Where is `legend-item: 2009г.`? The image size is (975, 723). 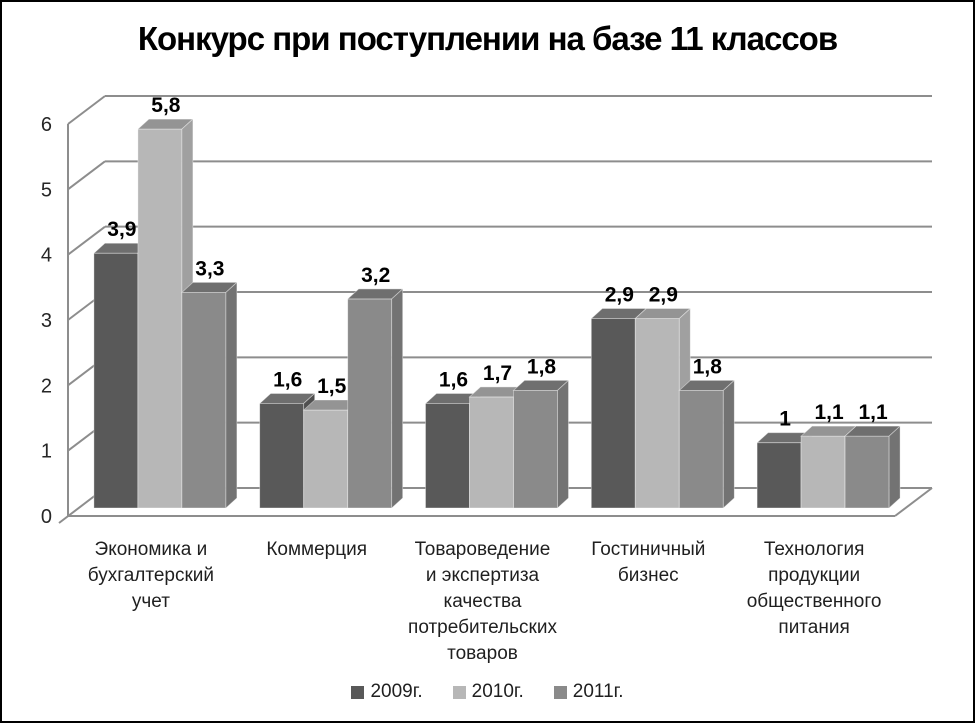 legend-item: 2009г. is located at coordinates (387, 692).